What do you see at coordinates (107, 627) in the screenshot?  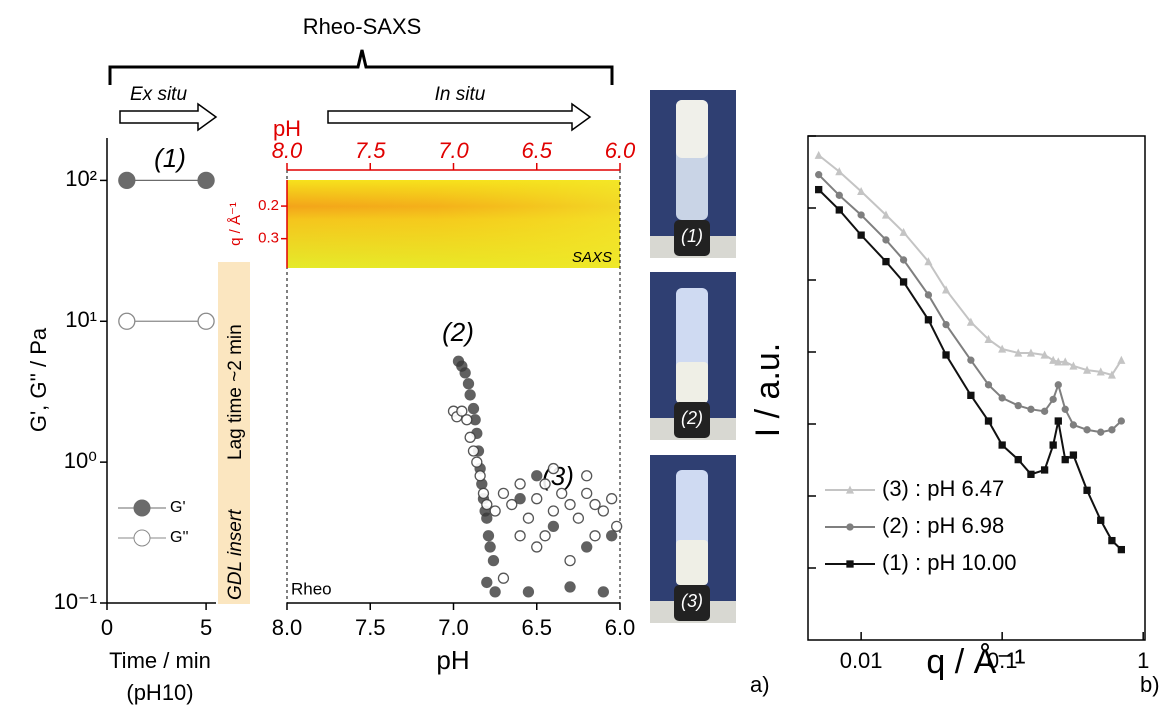 I see `x-tick-label: 0` at bounding box center [107, 627].